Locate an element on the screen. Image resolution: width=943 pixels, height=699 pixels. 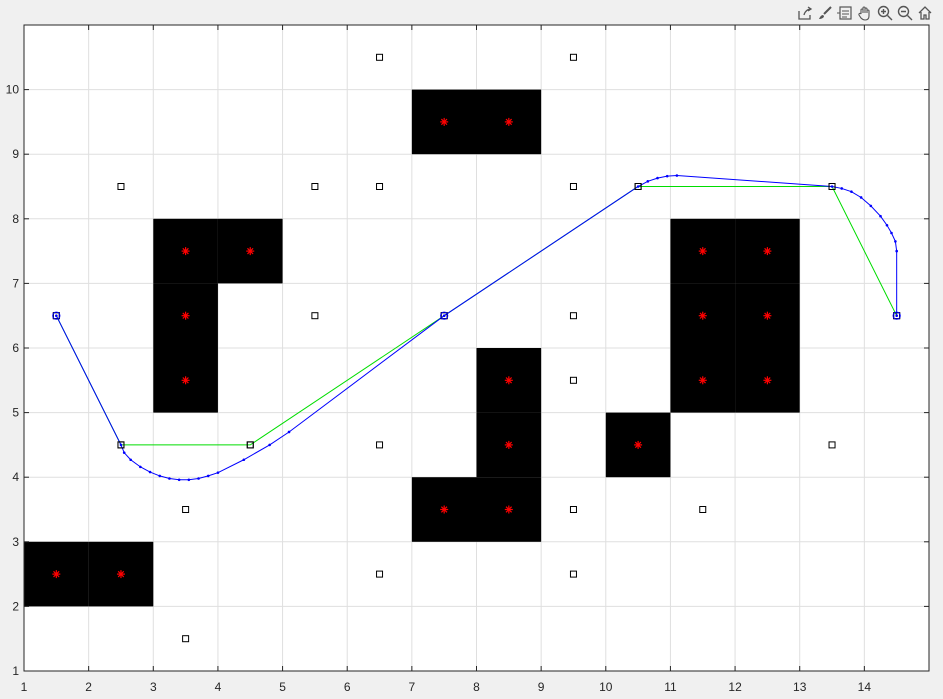
waypoint-ring is located at coordinates (896, 315).